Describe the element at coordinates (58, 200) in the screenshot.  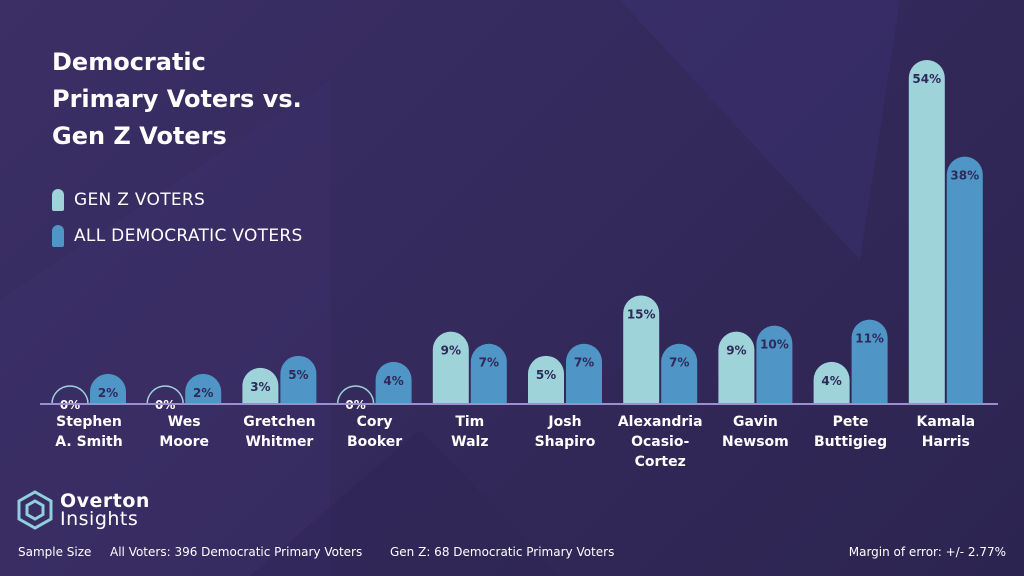
I see `legend-swatch-gen-z` at that location.